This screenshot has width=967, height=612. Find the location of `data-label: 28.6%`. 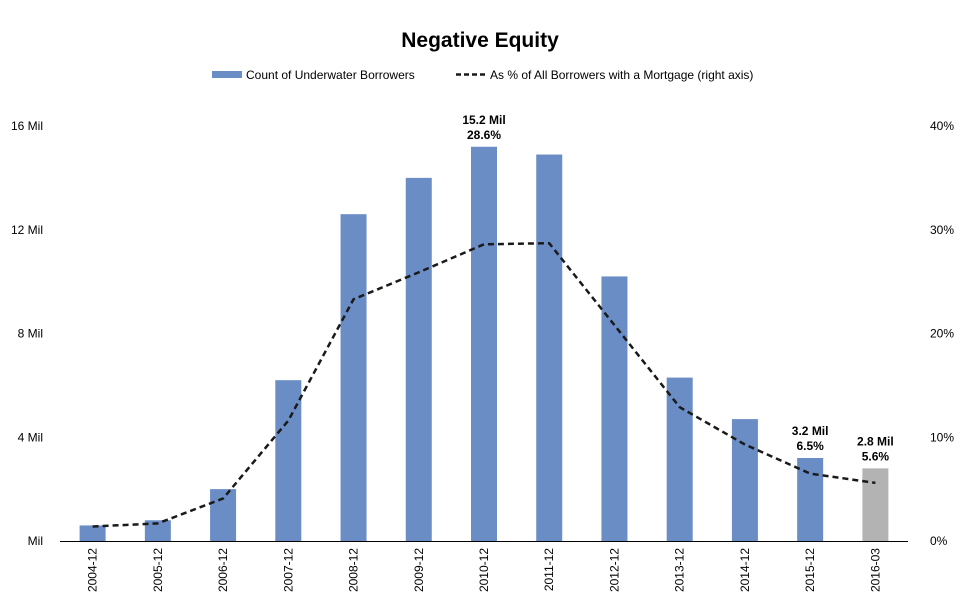

data-label: 28.6% is located at coordinates (484, 135).